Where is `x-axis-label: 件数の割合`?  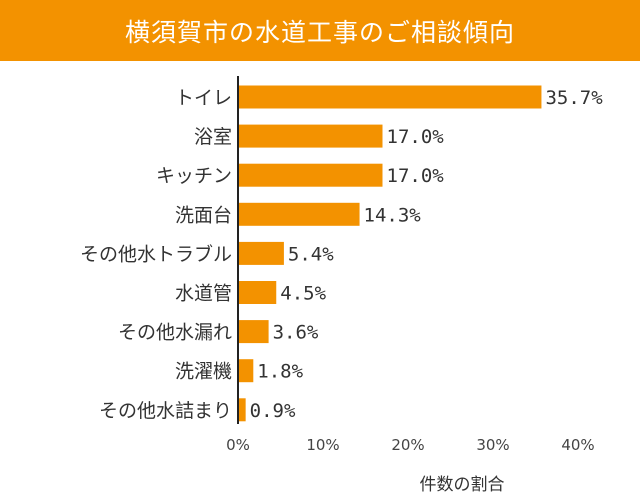
x-axis-label: 件数の割合 is located at coordinates (462, 485).